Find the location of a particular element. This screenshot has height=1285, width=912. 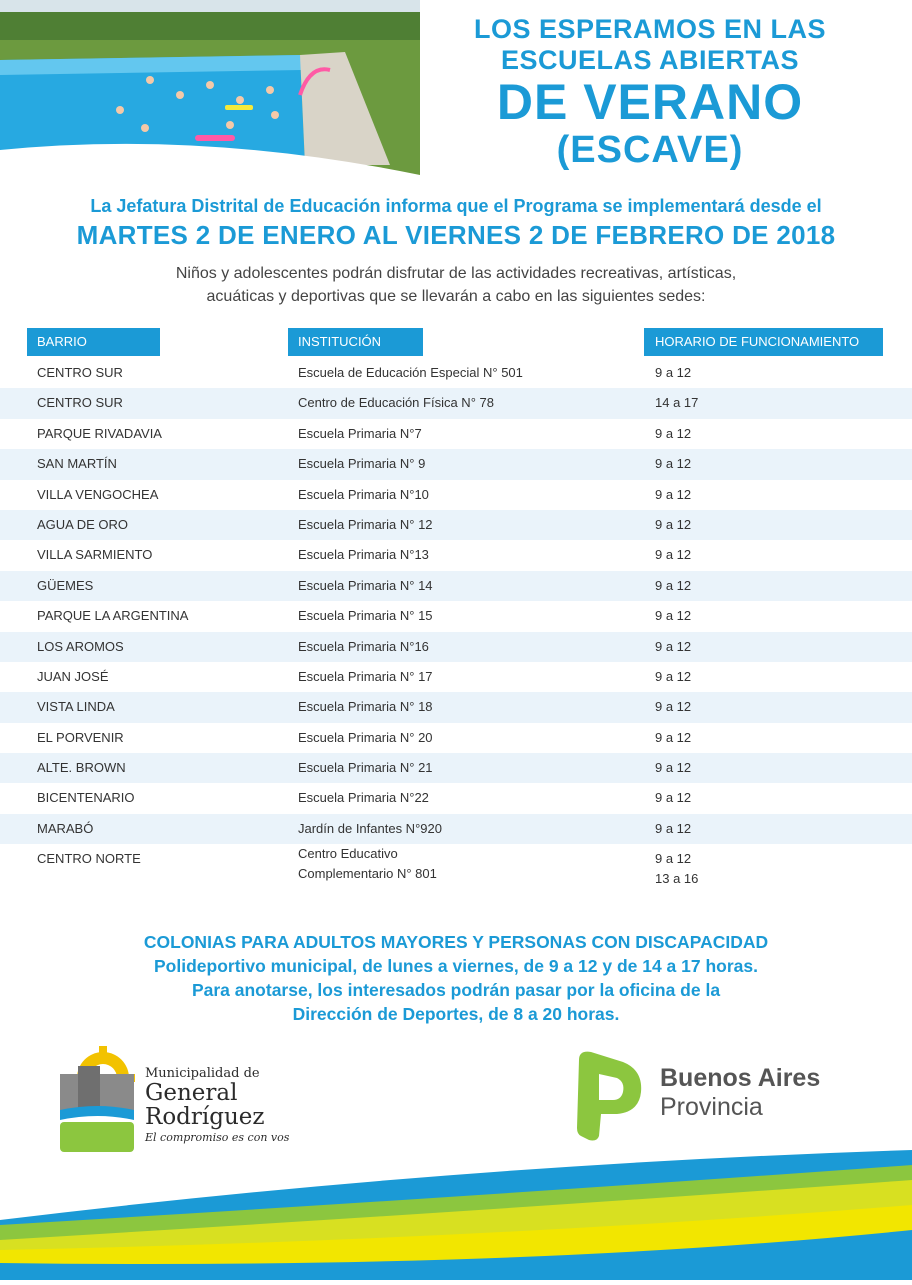

title-line-4: (ESCAVE) is located at coordinates (650, 150).